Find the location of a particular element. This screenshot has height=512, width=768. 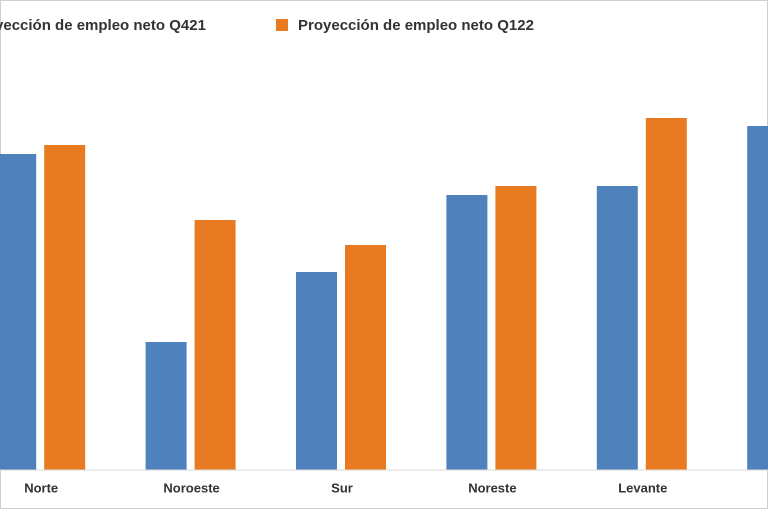

x-tick-label: Levante is located at coordinates (642, 487).